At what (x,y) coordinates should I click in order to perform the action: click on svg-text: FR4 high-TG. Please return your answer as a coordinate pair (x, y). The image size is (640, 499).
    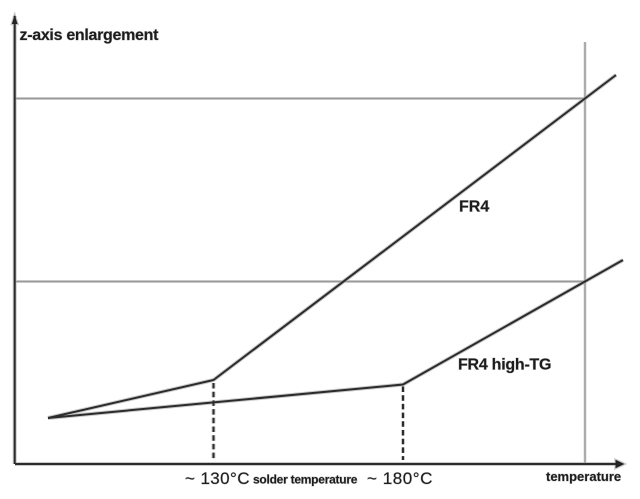
    Looking at the image, I should click on (504, 365).